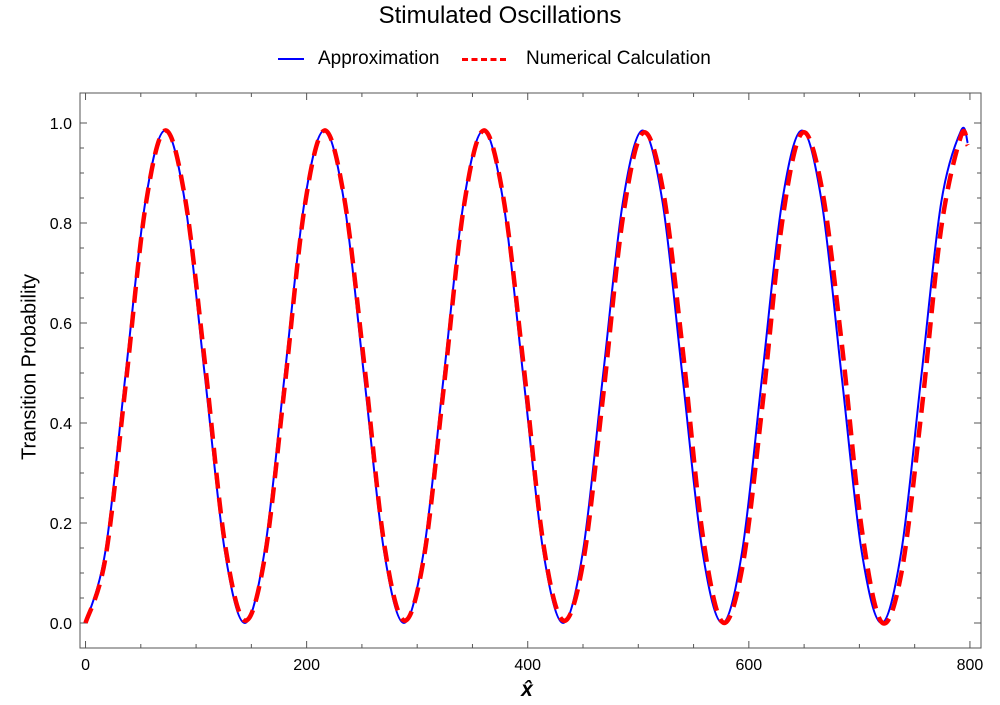 The image size is (1000, 705). I want to click on legend-label: Numerical Calculation, so click(618, 58).